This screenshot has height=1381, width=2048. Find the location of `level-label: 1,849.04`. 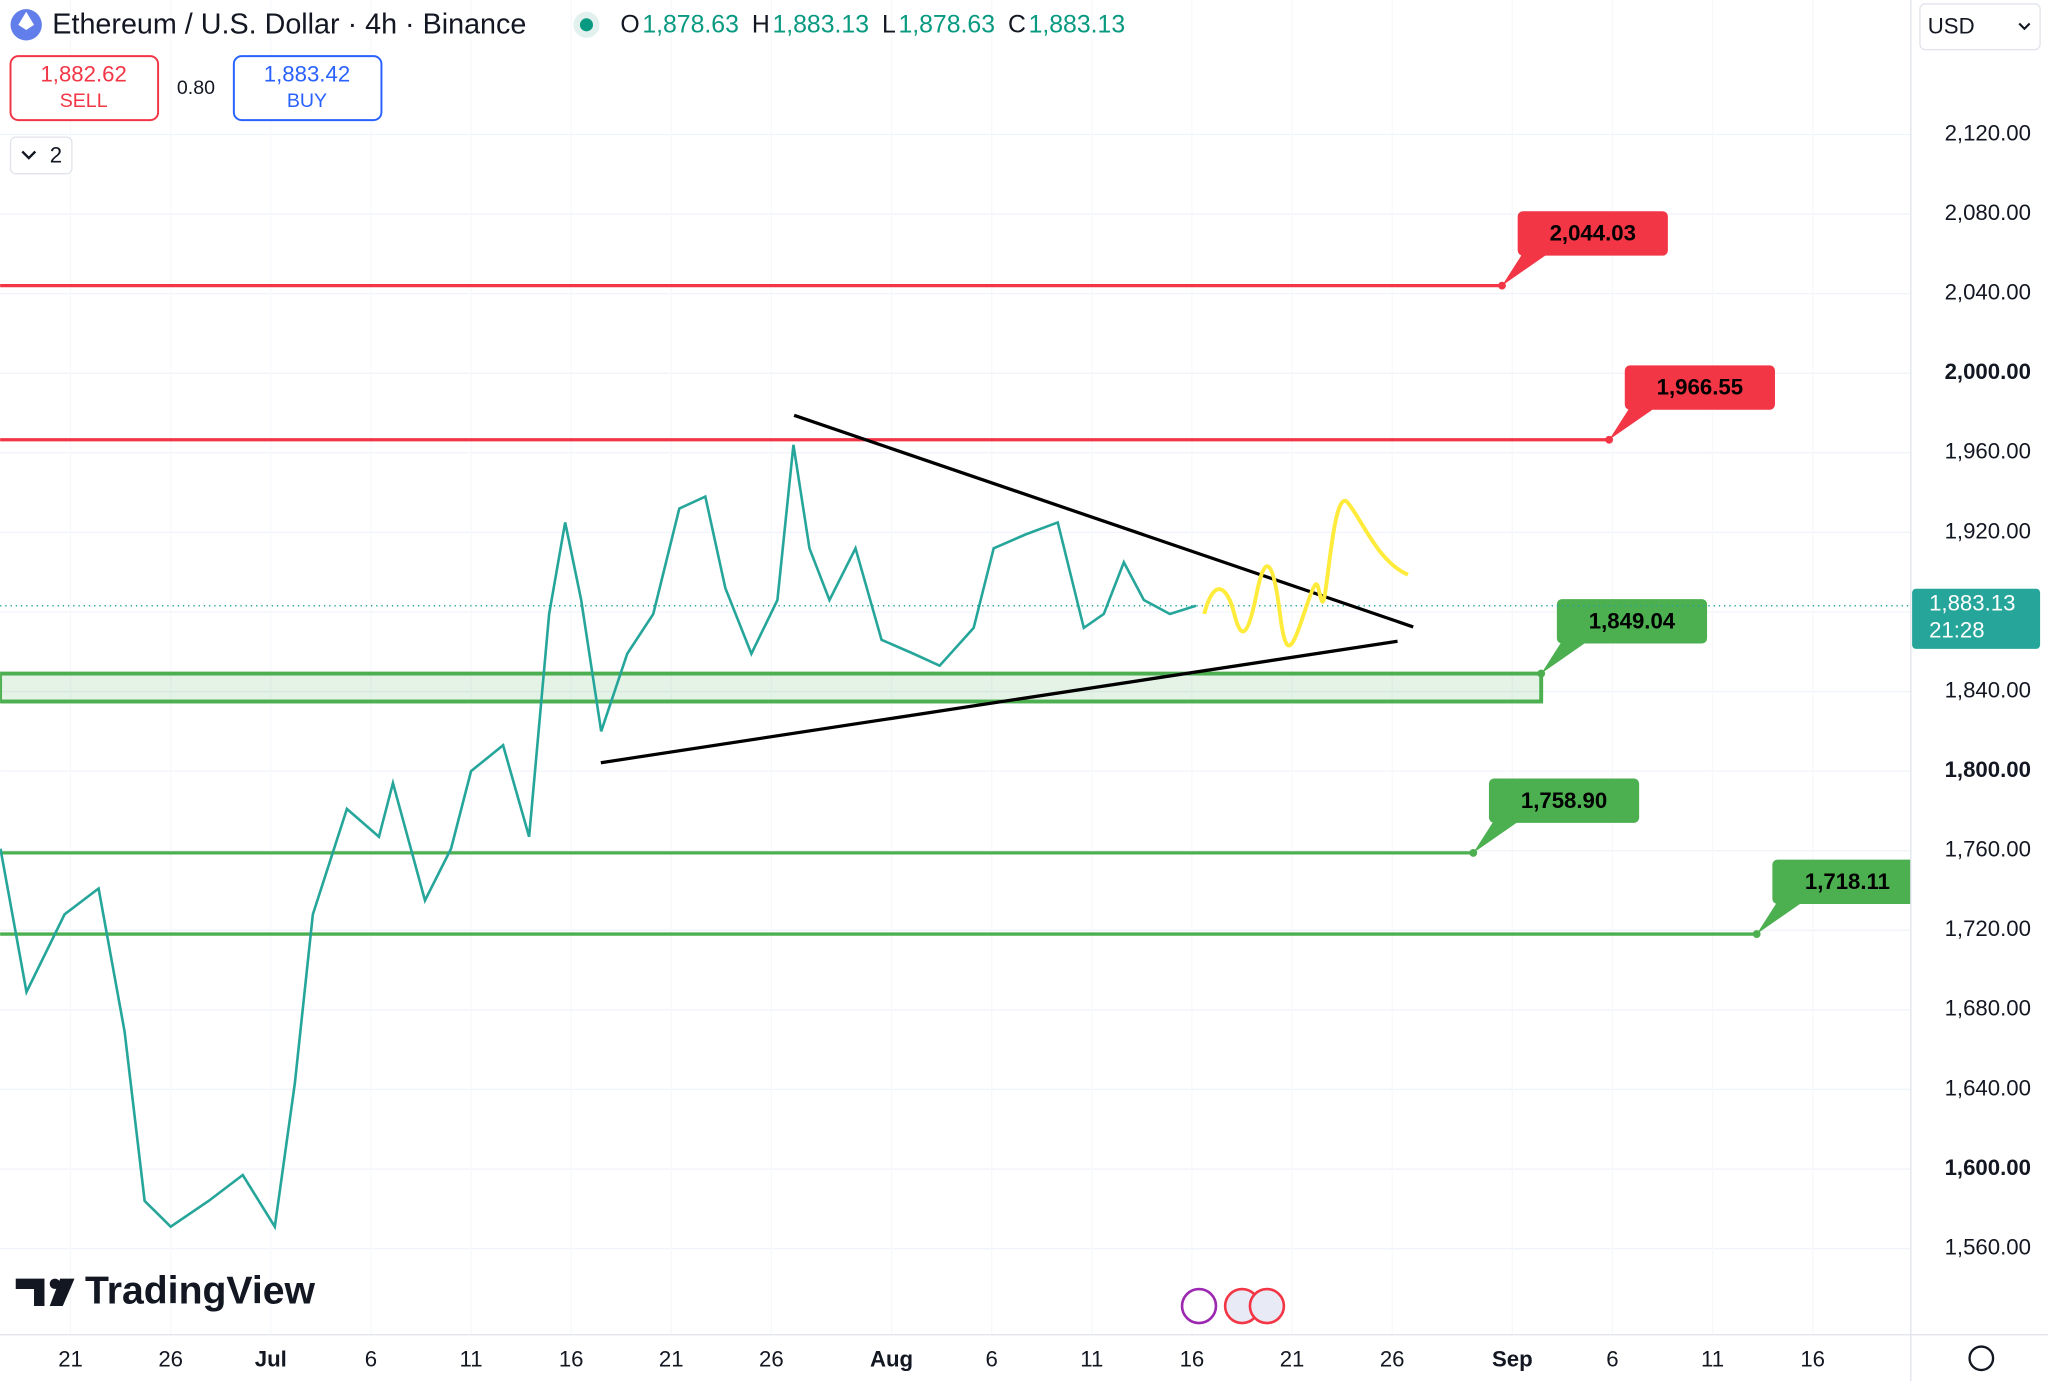

level-label: 1,849.04 is located at coordinates (1632, 620).